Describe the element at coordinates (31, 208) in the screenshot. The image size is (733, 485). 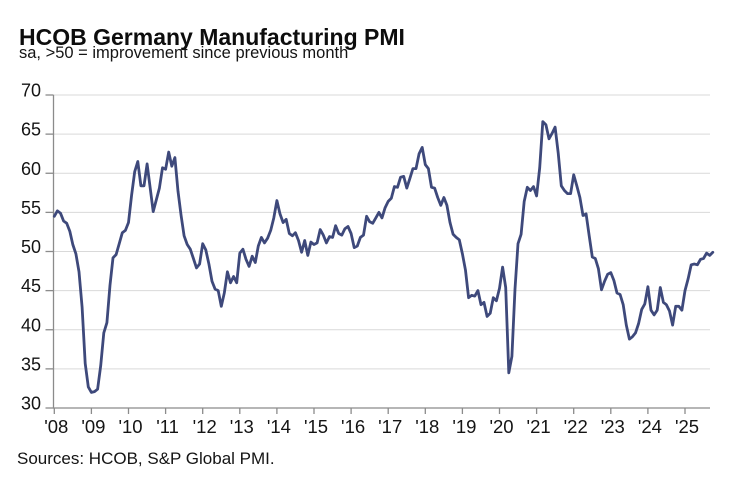
I see `y-tick-label: 55` at that location.